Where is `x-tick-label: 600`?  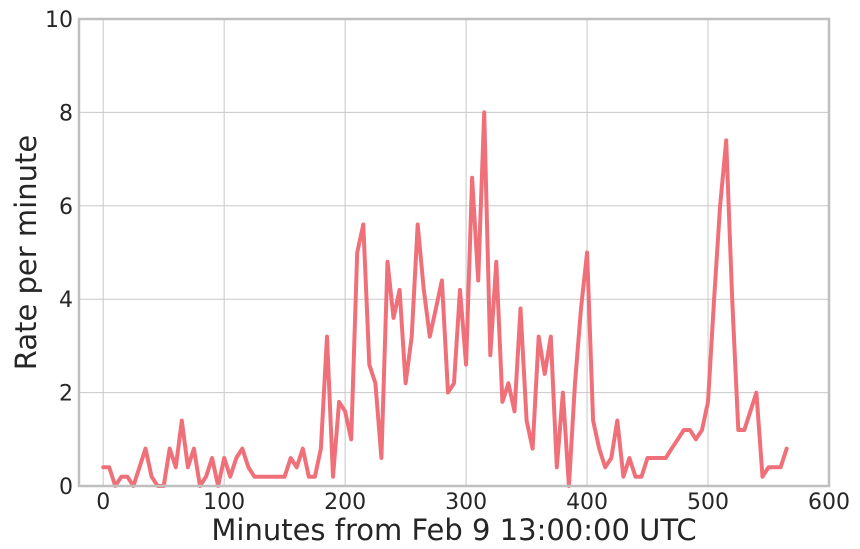 x-tick-label: 600 is located at coordinates (829, 502).